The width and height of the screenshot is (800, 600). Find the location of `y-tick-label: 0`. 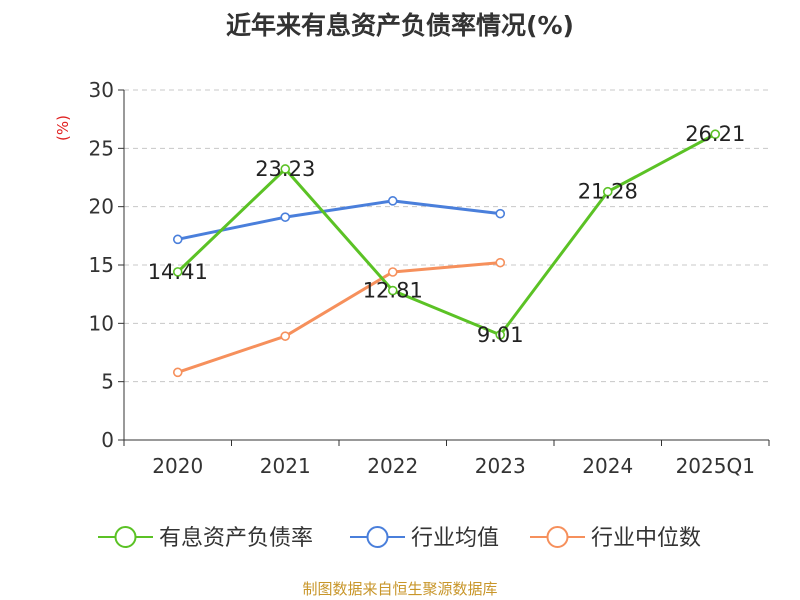

y-tick-label: 0 is located at coordinates (107, 440).